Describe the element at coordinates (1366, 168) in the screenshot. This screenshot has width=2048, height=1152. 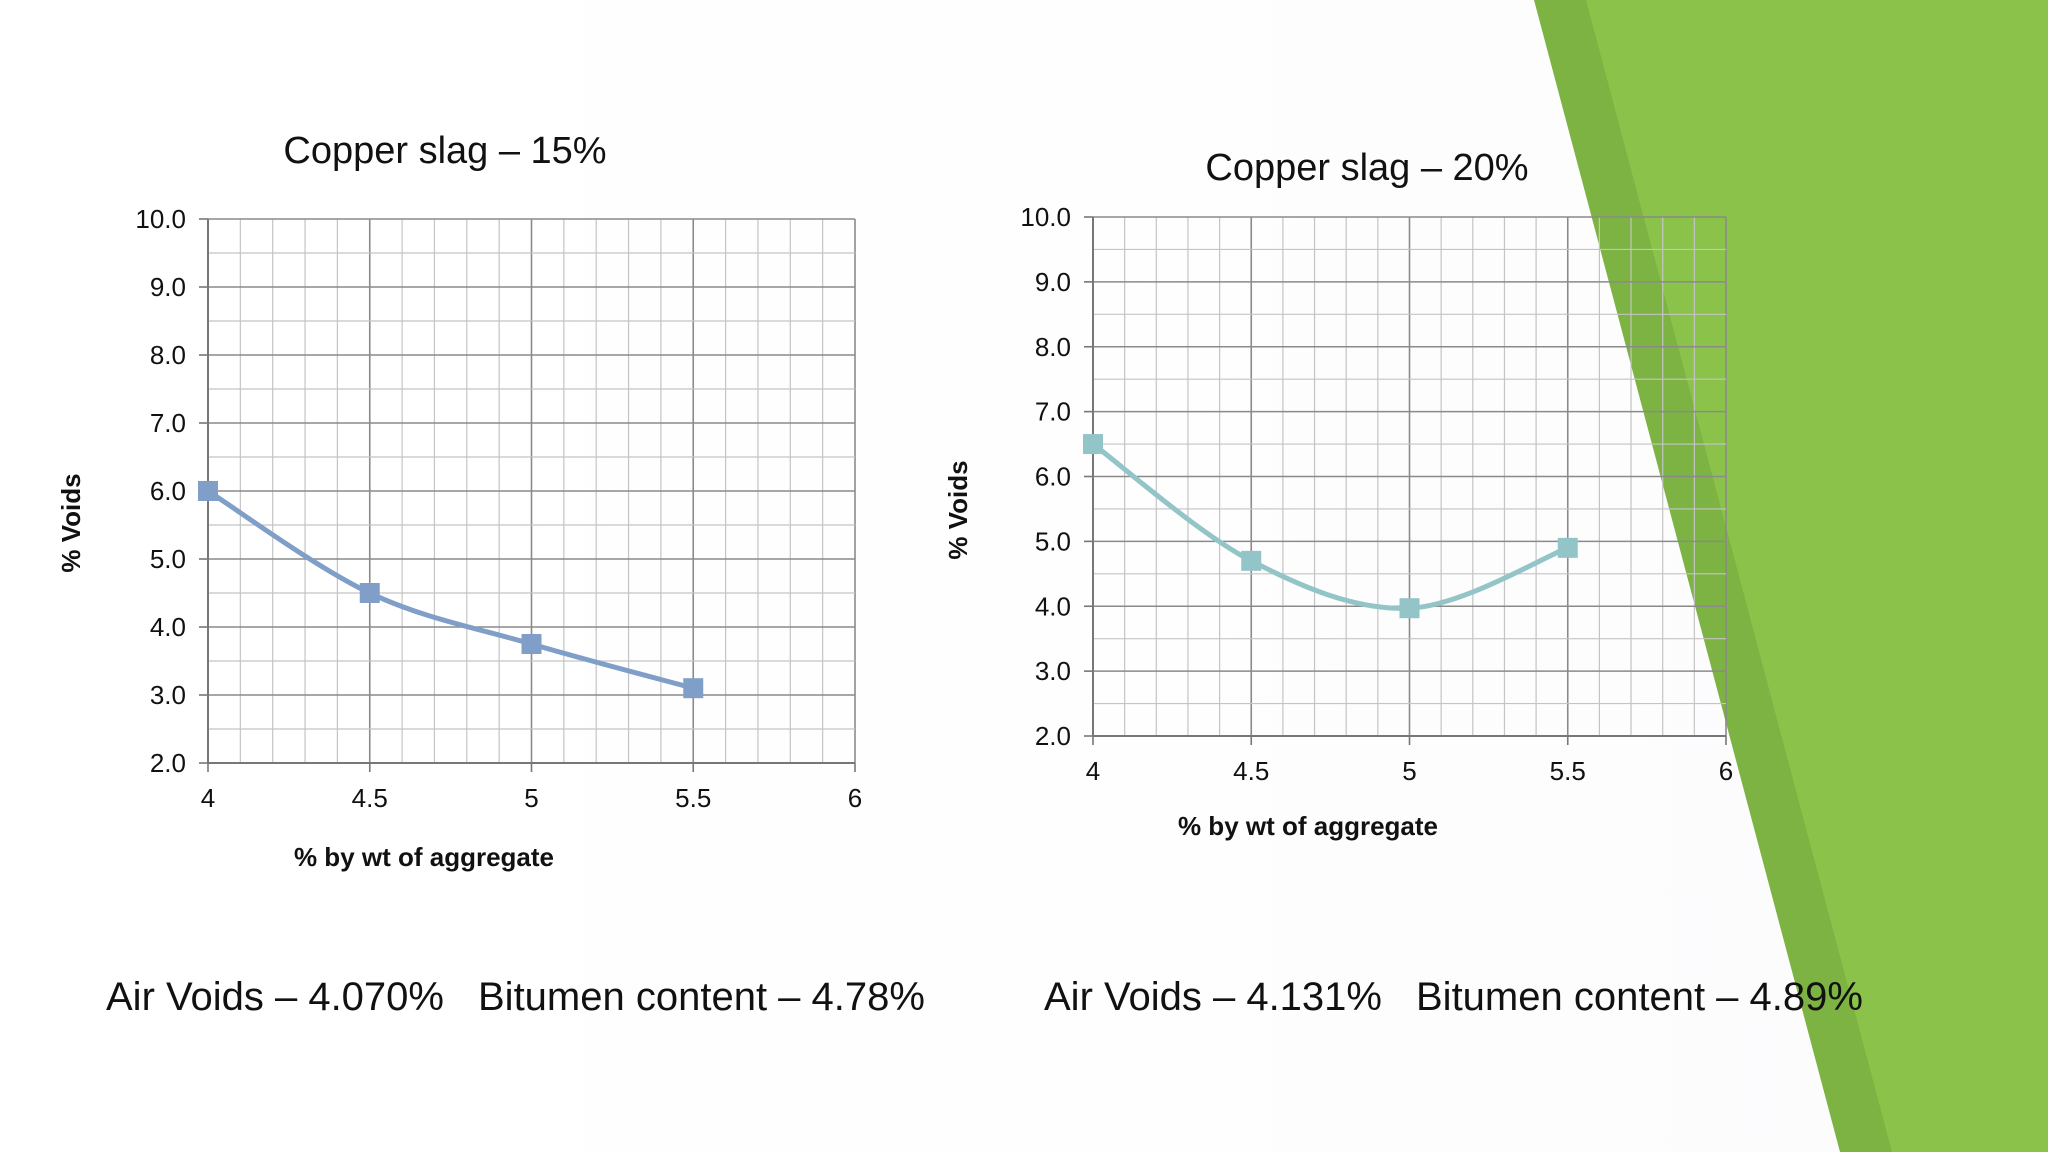
I see `chart-title: Copper slag – 20%` at that location.